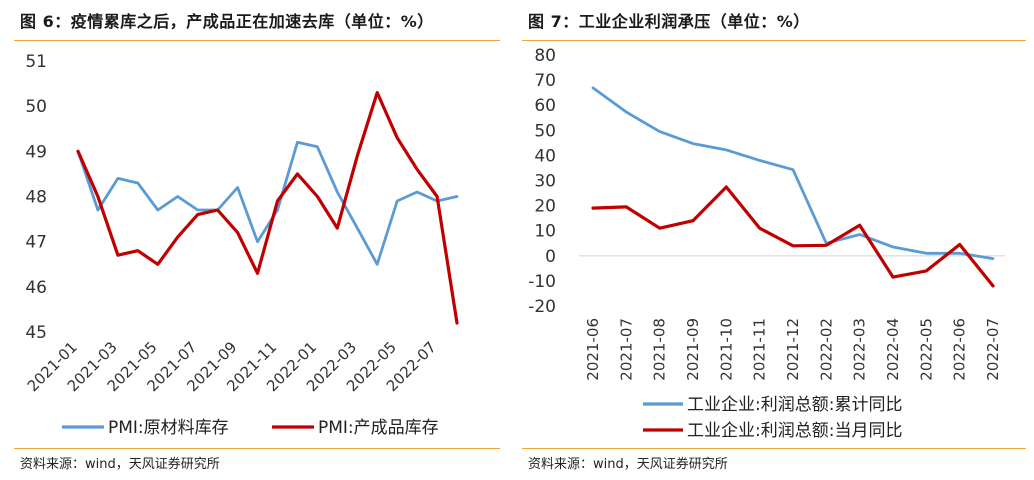  I want to click on y-tick-label-6: 40, so click(545, 156).